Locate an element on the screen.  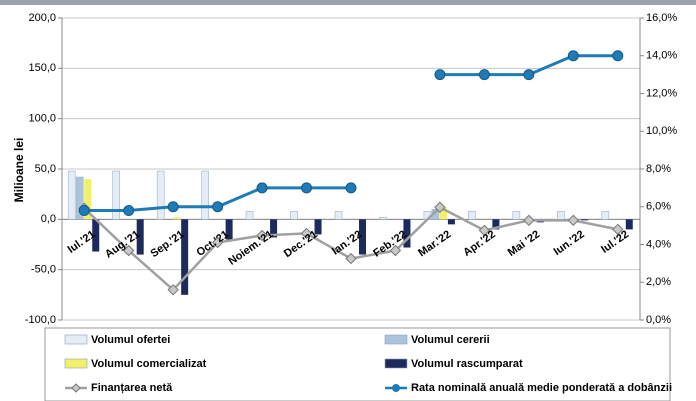
legend-label: Volumul cererii is located at coordinates (450, 340).